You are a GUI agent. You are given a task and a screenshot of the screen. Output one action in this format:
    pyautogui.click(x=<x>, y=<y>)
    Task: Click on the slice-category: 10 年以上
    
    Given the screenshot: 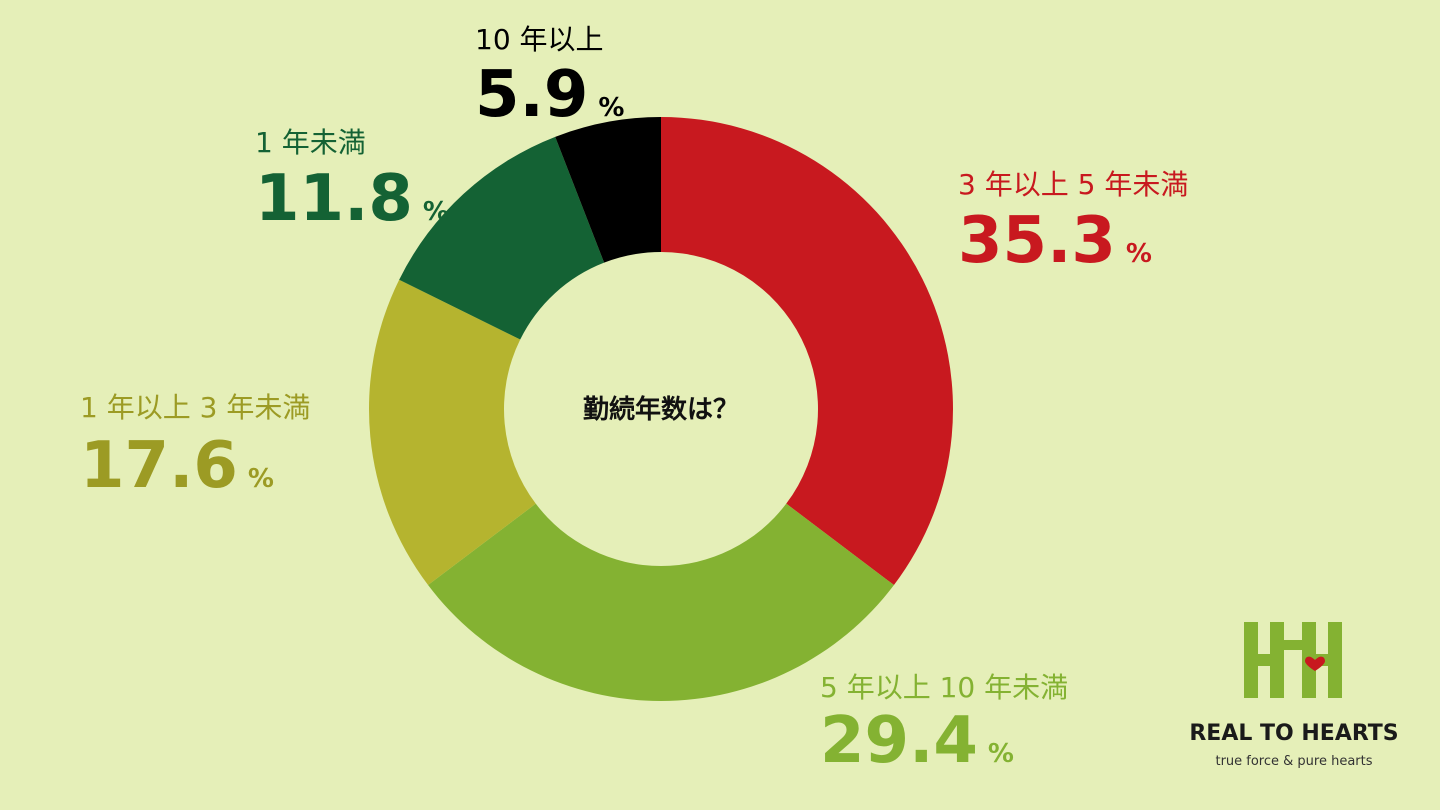 What is the action you would take?
    pyautogui.click(x=539, y=39)
    